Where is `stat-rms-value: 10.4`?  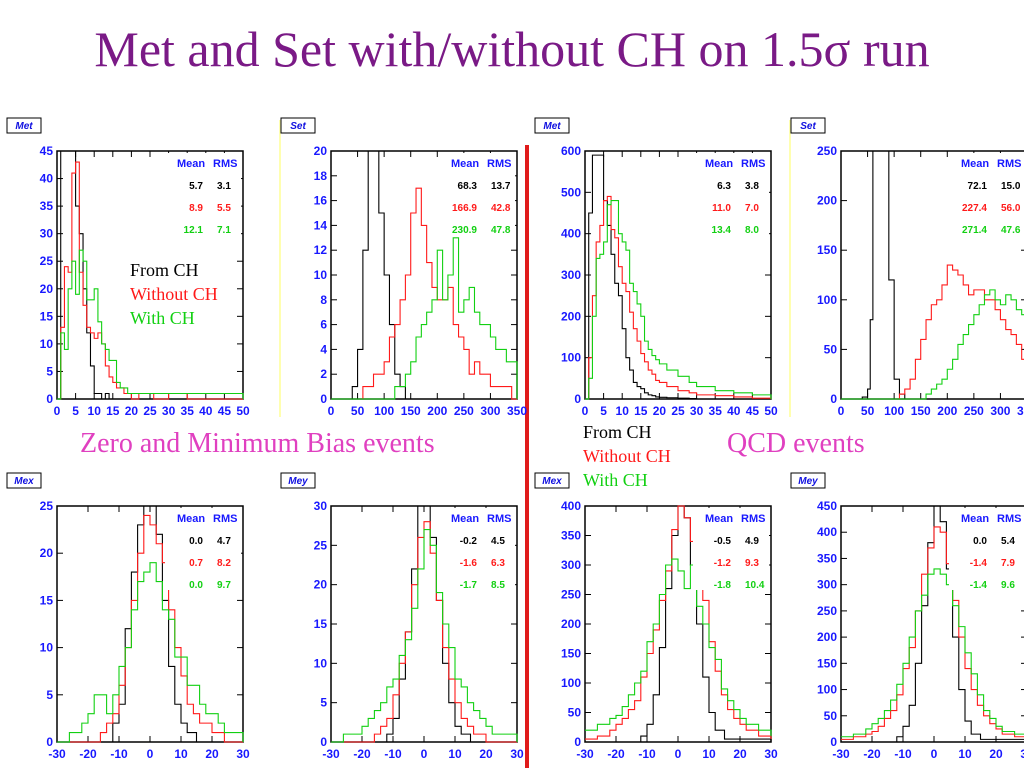 stat-rms-value: 10.4 is located at coordinates (755, 585).